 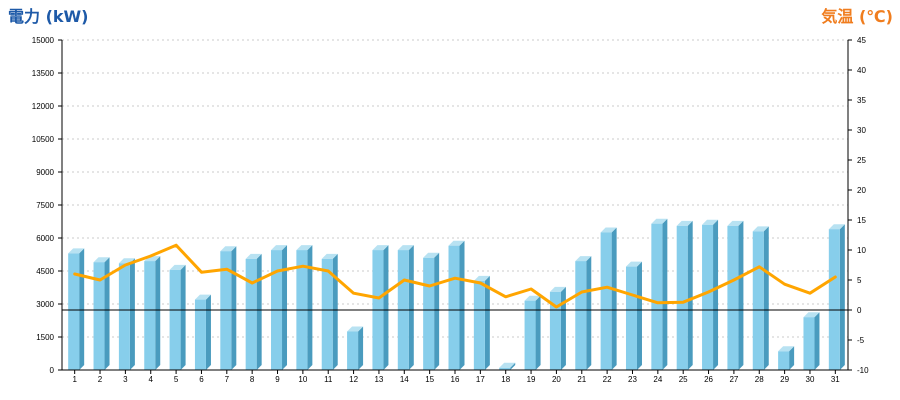 What do you see at coordinates (556, 379) in the screenshot?
I see `x-tick-label: 20` at bounding box center [556, 379].